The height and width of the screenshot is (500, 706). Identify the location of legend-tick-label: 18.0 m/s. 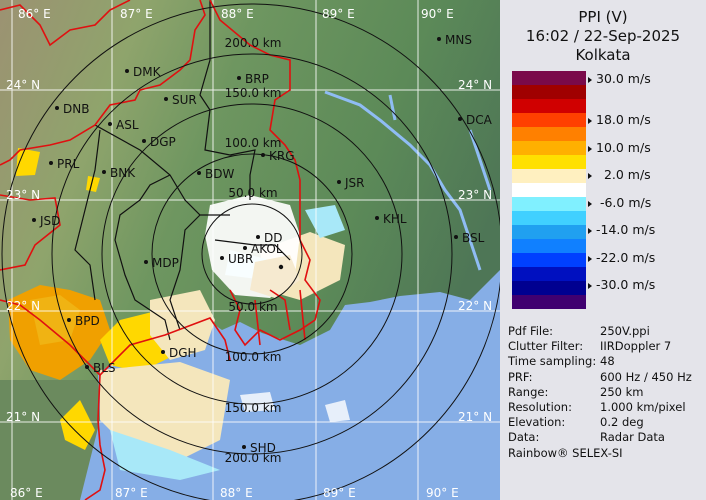
(619, 119).